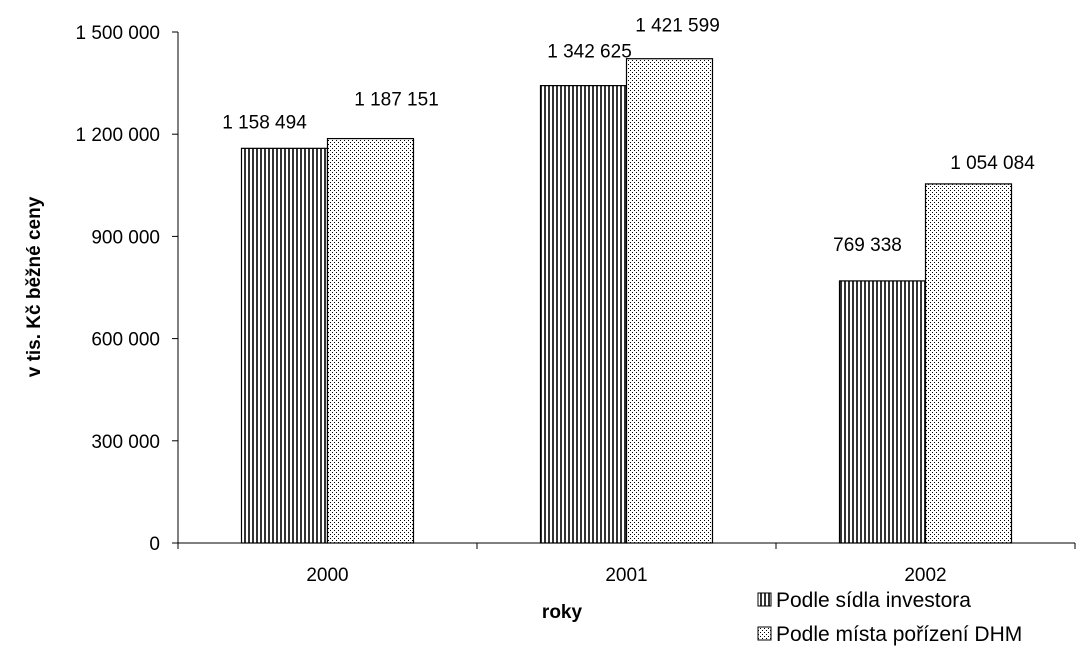  What do you see at coordinates (562, 612) in the screenshot?
I see `x-axis-title: roky` at bounding box center [562, 612].